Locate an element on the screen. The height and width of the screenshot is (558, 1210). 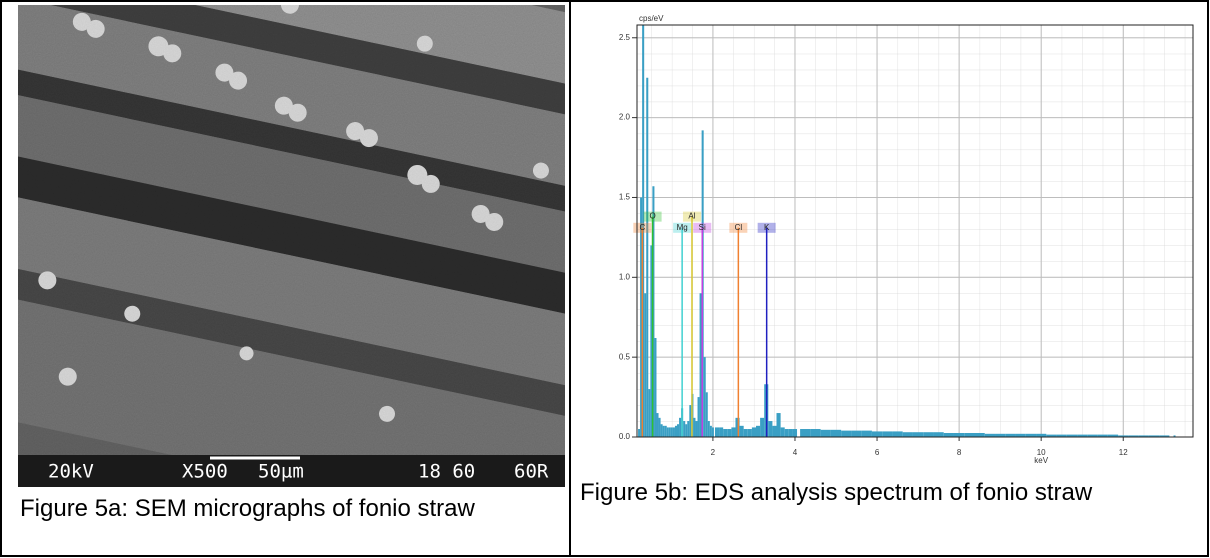
x-tick-label: 12 is located at coordinates (1123, 452).